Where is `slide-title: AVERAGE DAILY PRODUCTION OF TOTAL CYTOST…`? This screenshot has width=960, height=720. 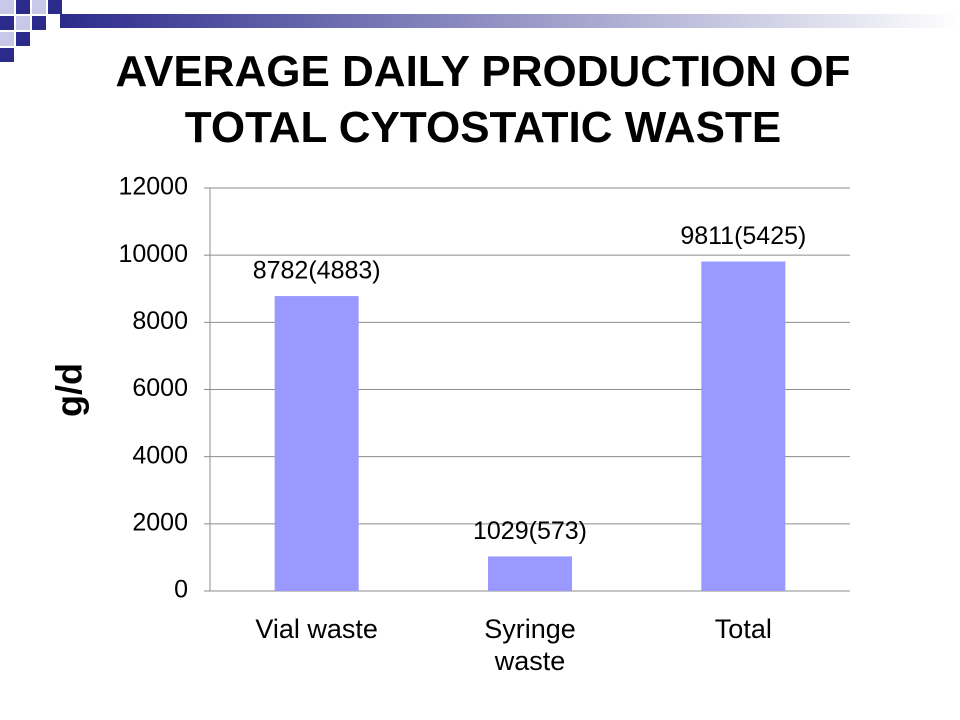 slide-title: AVERAGE DAILY PRODUCTION OF TOTAL CYTOST… is located at coordinates (483, 99).